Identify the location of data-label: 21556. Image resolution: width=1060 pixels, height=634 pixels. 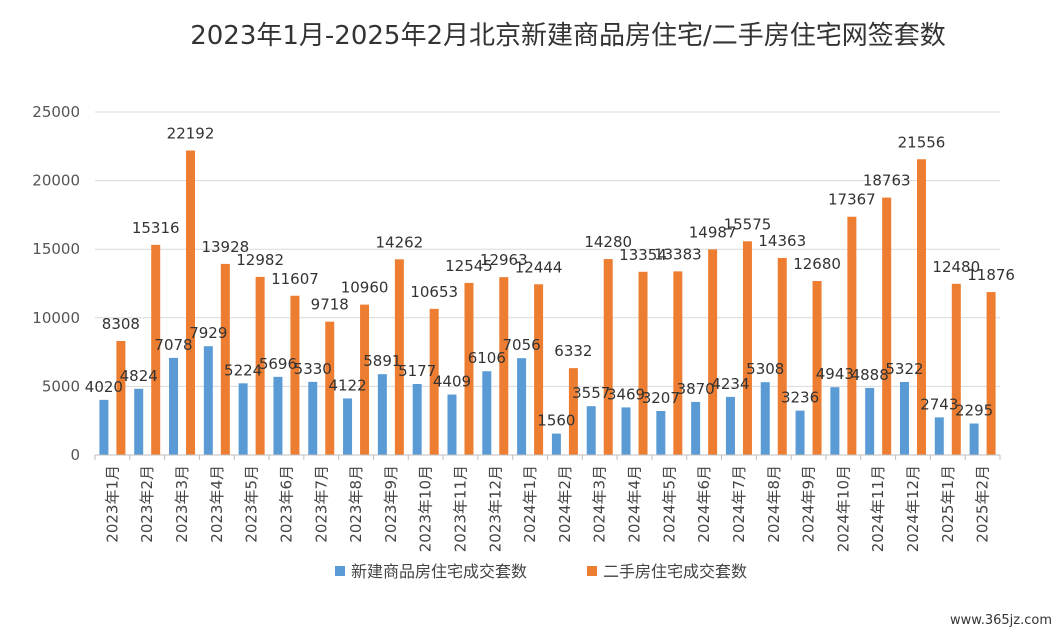
(922, 142).